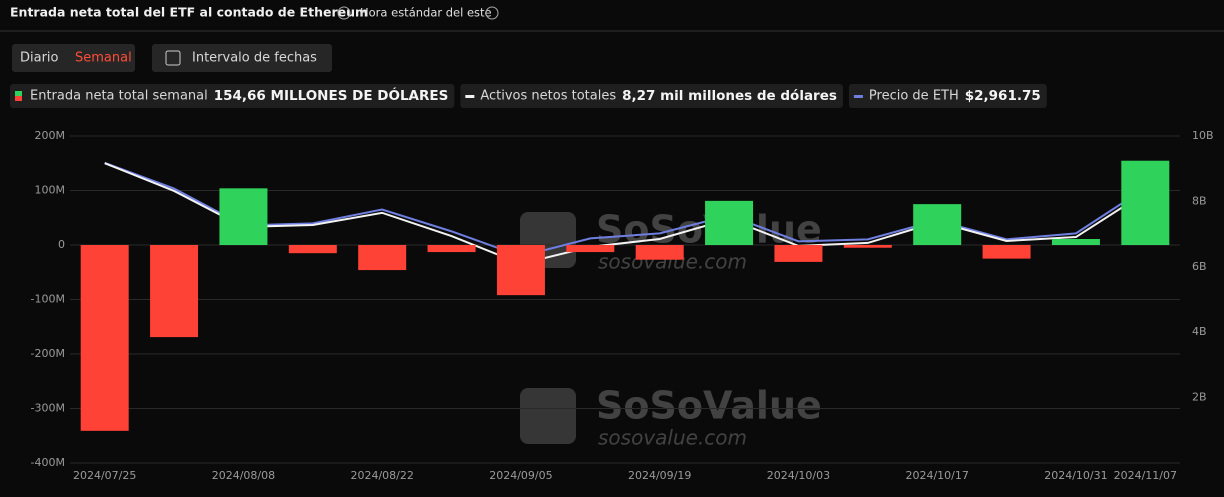 This screenshot has height=497, width=1224. What do you see at coordinates (50, 190) in the screenshot?
I see `y-tick-label: 100M` at bounding box center [50, 190].